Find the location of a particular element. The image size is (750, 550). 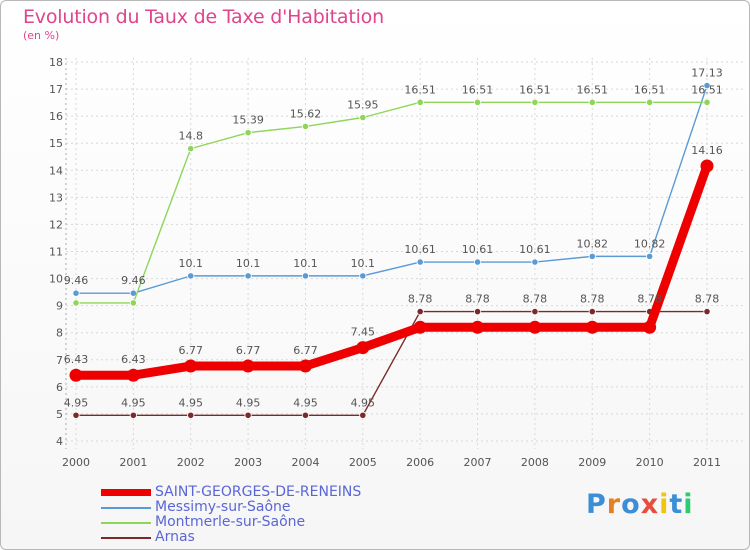

data-label: 17.13 is located at coordinates (707, 73).